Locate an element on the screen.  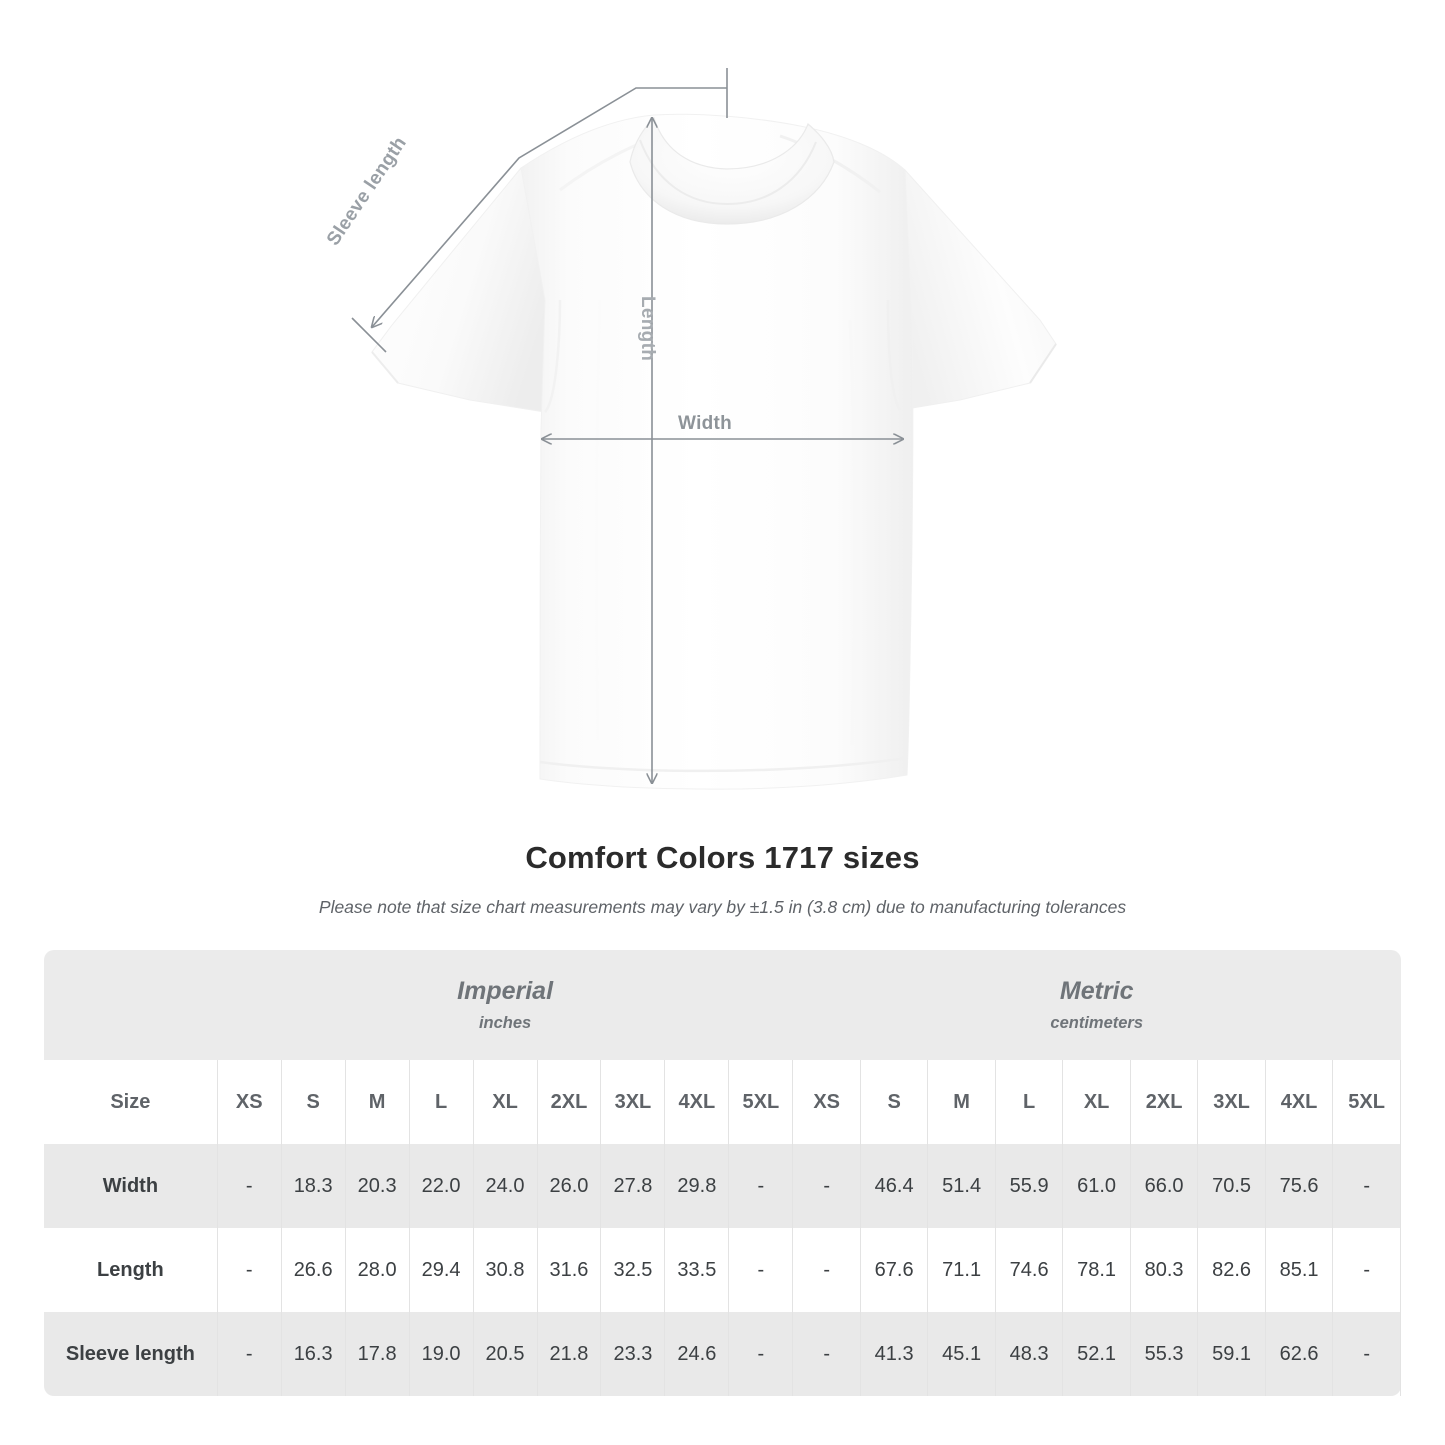
size-col-imperial-xl: XL is located at coordinates (505, 1102).